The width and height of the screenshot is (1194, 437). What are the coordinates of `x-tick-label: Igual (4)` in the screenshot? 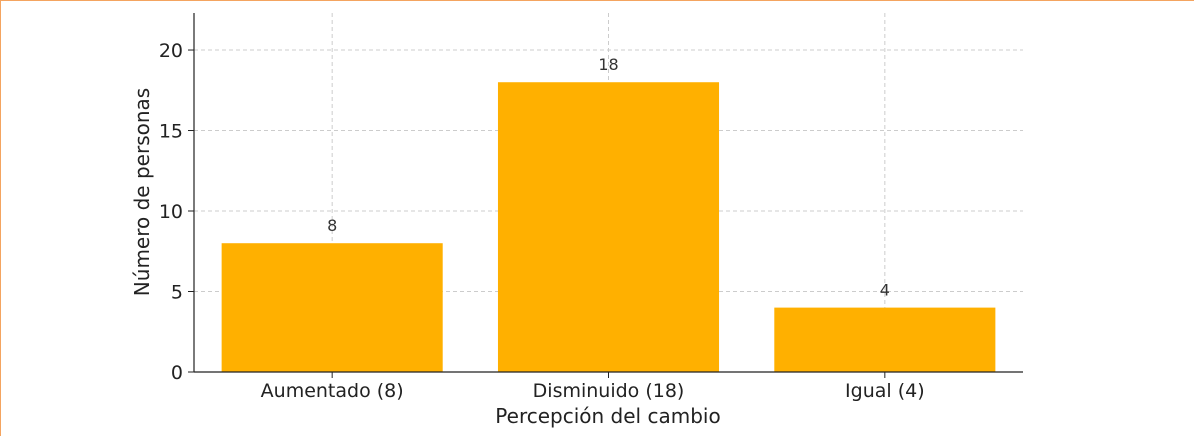 It's located at (885, 391).